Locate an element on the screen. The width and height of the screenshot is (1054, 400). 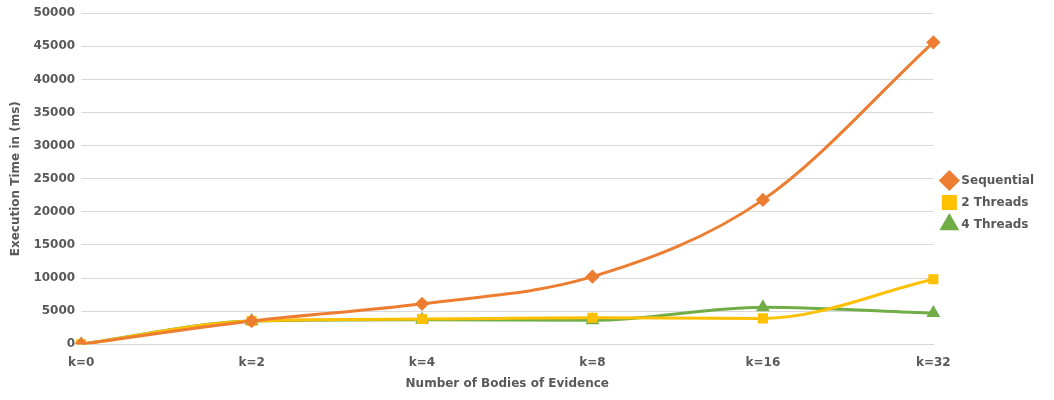
legend-label: Sequential is located at coordinates (997, 179).